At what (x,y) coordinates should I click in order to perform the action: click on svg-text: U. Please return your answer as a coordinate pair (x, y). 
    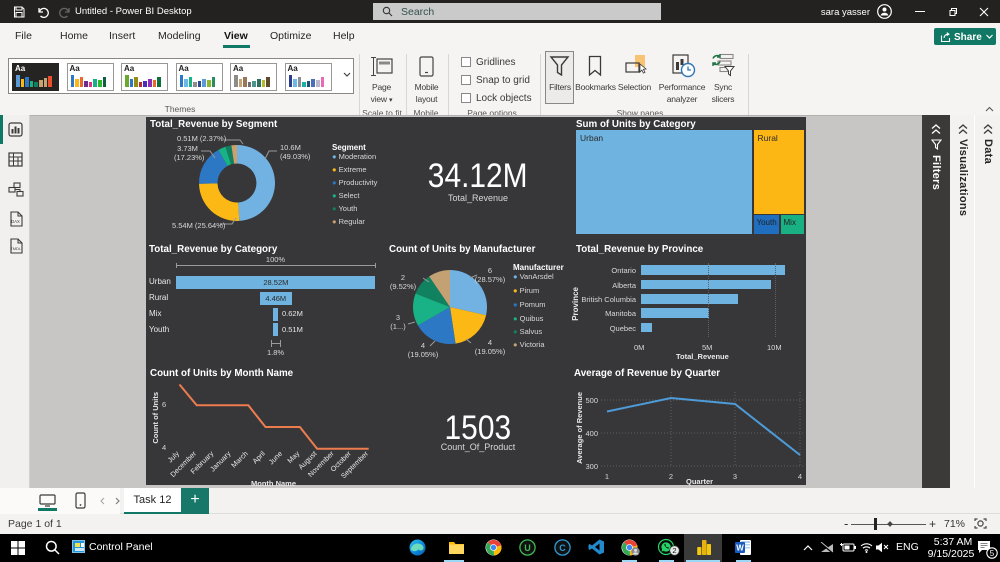
    Looking at the image, I should click on (527, 548).